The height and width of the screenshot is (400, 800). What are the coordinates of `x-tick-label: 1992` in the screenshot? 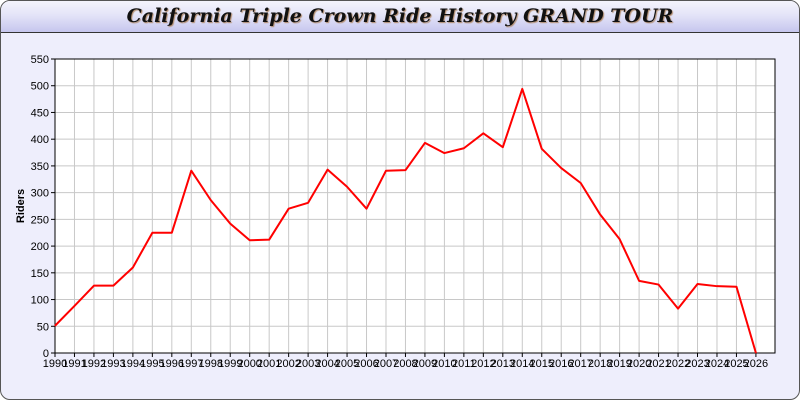 It's located at (94, 364).